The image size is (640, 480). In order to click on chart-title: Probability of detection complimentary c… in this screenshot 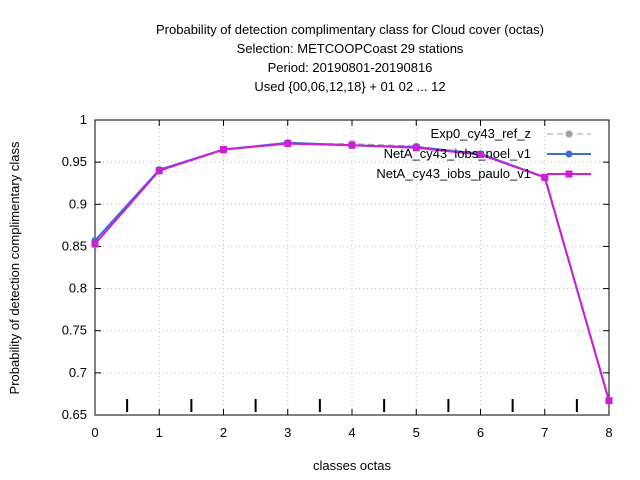, I will do `click(350, 58)`.